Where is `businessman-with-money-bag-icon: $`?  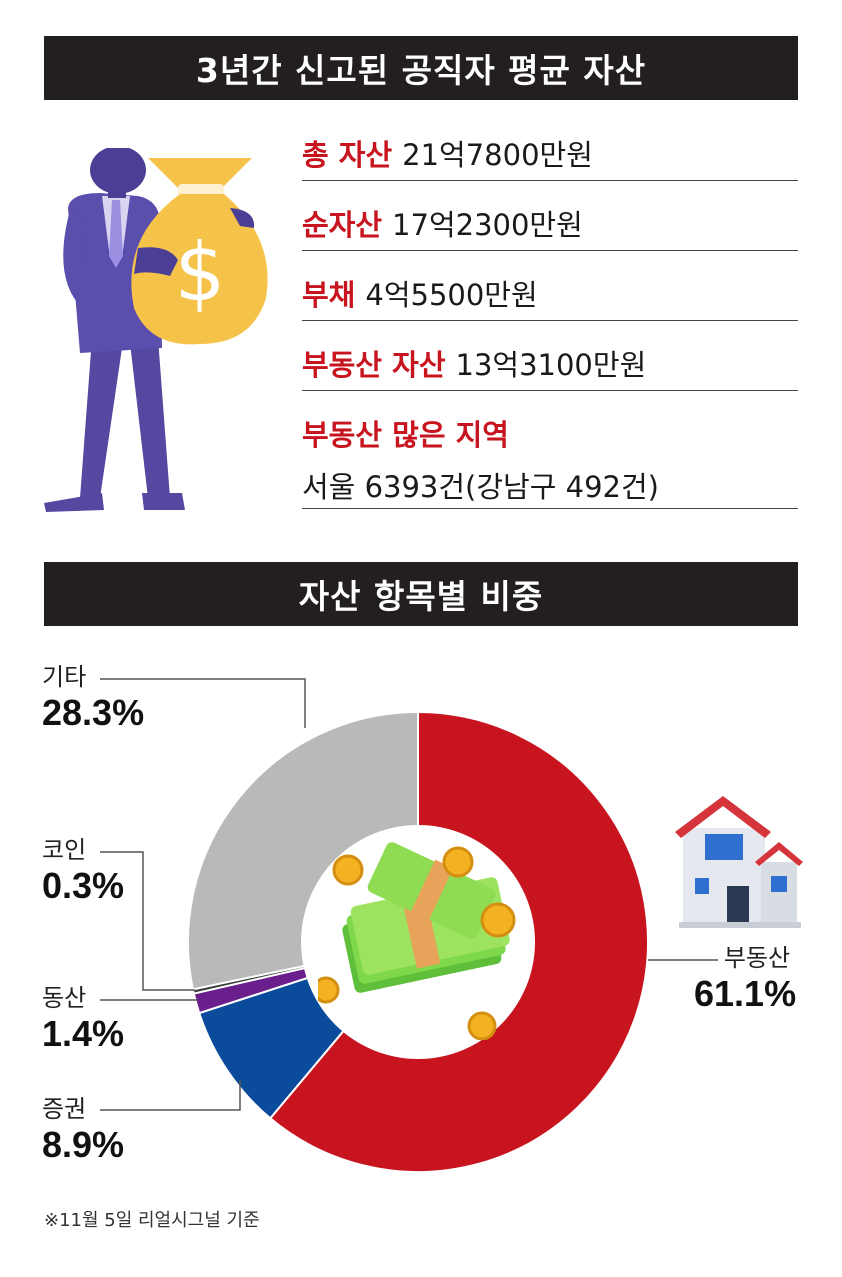 businessman-with-money-bag-icon: $ is located at coordinates (156, 330).